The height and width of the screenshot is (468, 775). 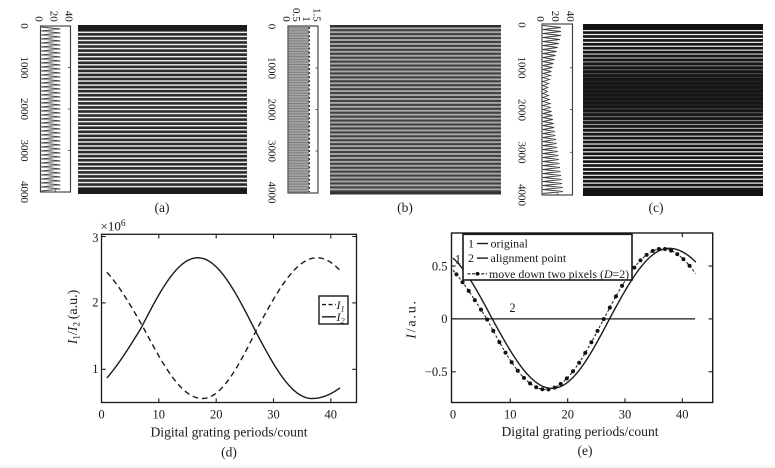 I want to click on svg-text: I1, so click(x=340, y=306).